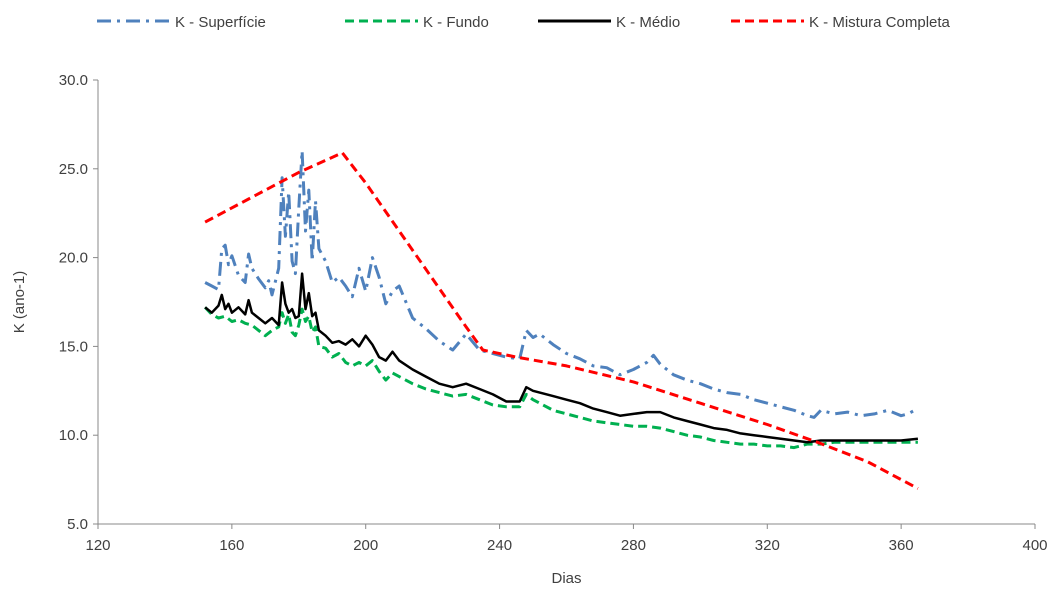 This screenshot has height=600, width=1055. Describe the element at coordinates (73, 169) in the screenshot. I see `y-tick-label: 25.0` at that location.